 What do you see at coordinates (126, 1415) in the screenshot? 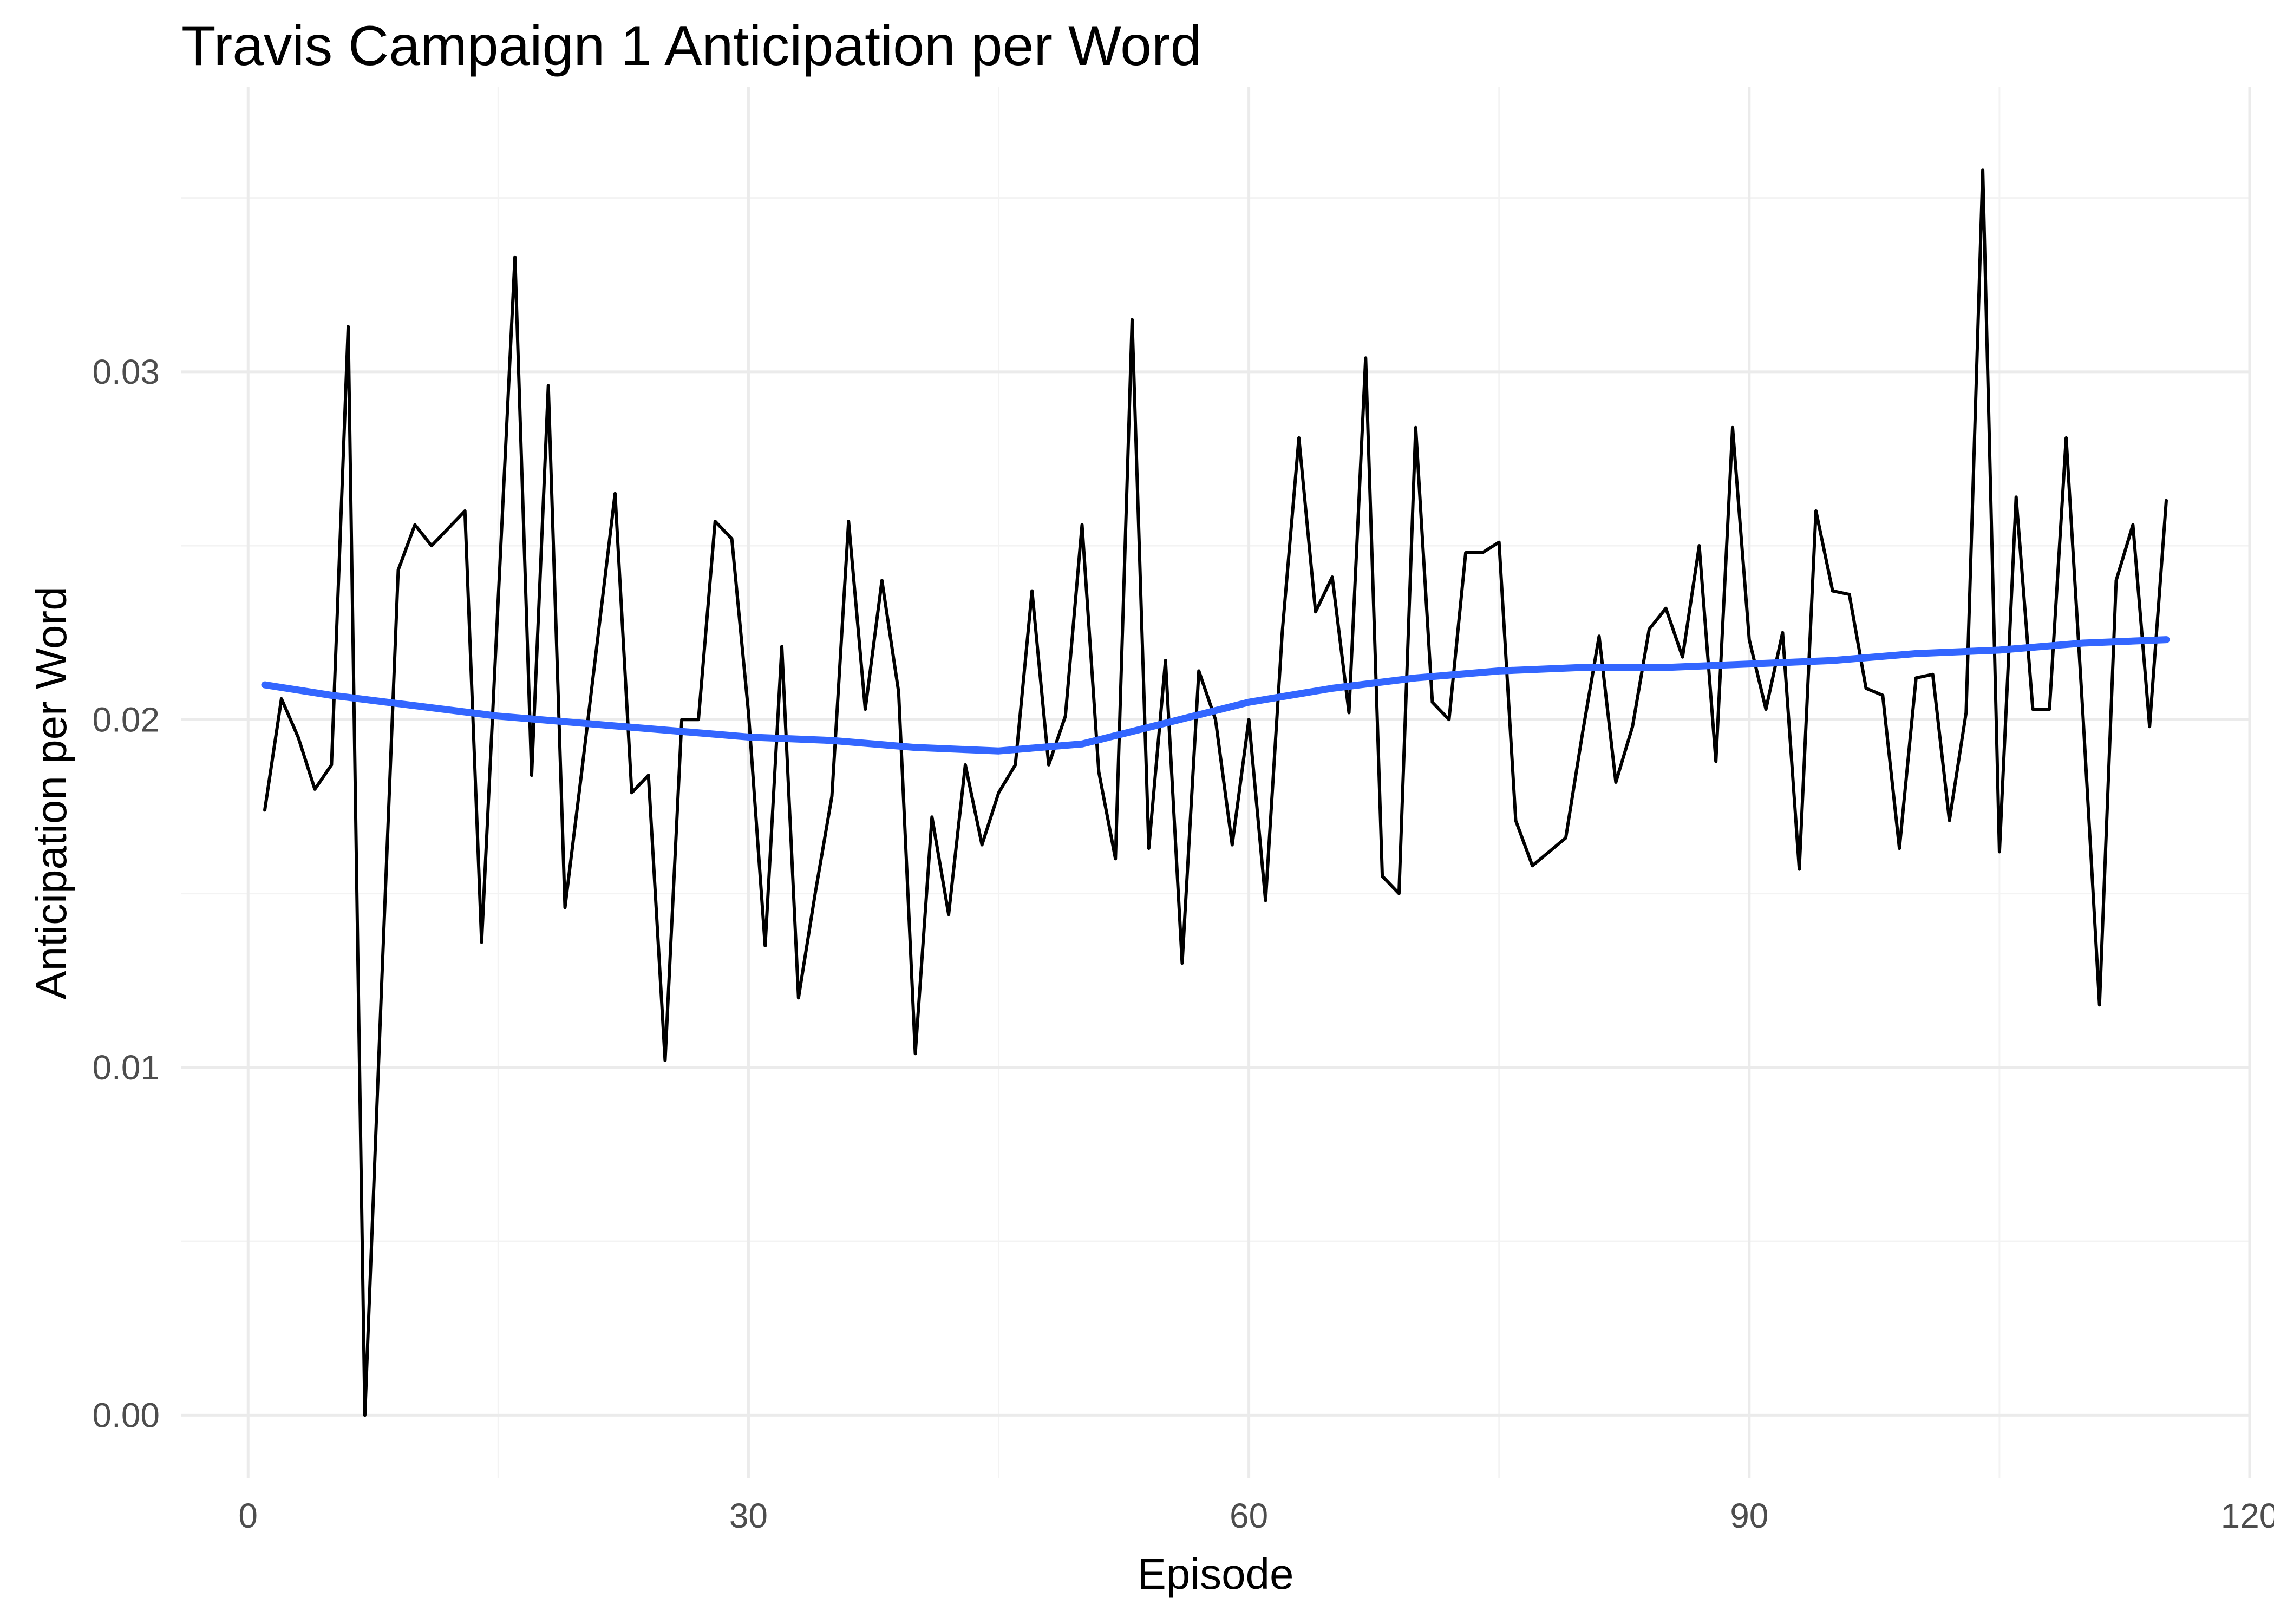
I see `y-tick-label: 0.00` at bounding box center [126, 1415].